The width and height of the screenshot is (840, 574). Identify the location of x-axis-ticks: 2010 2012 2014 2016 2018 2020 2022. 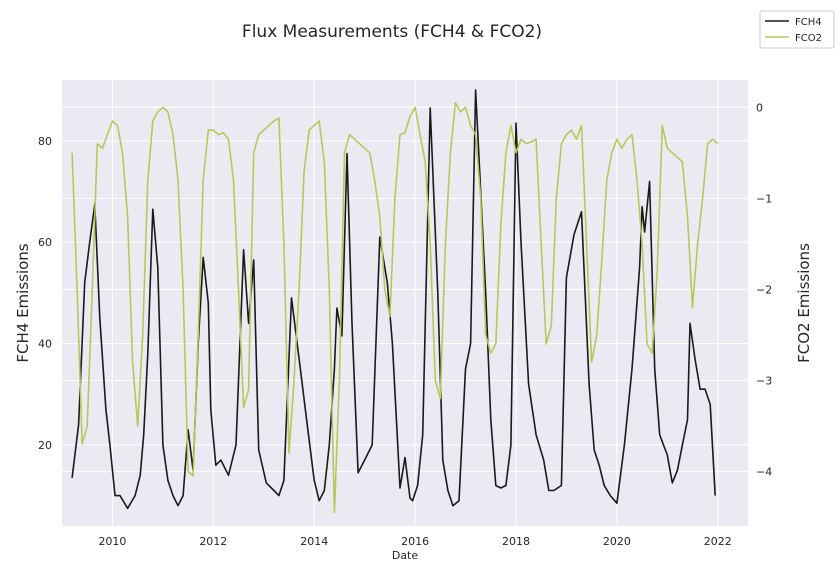
(414, 541).